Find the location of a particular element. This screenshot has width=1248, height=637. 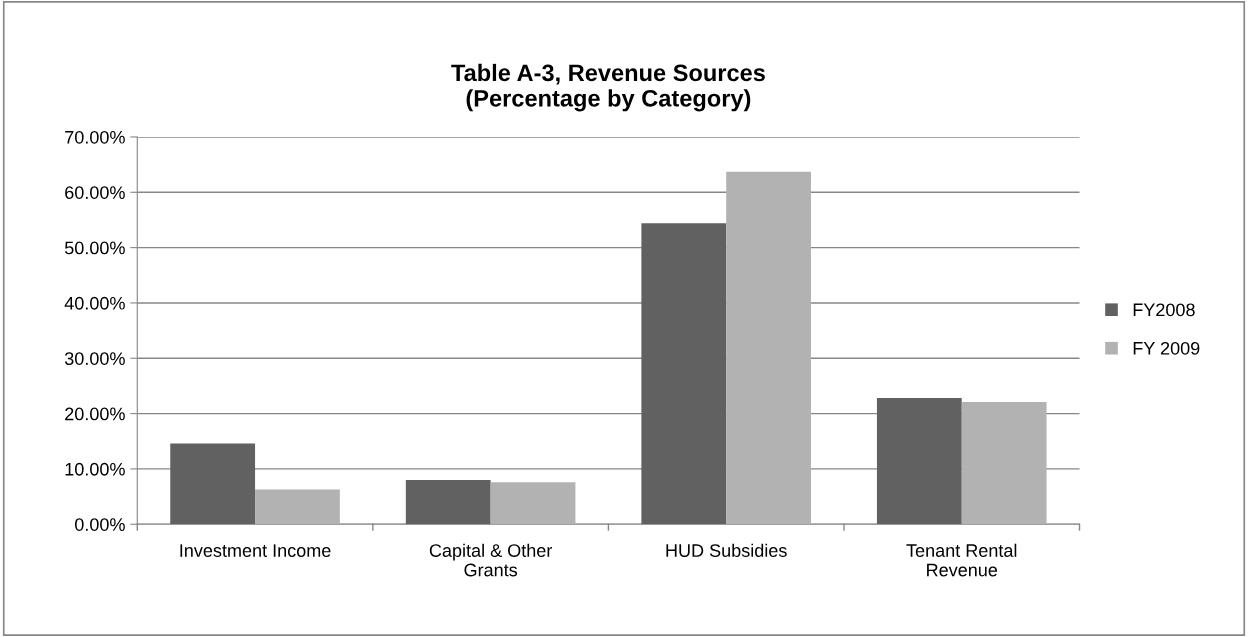

x-tick-label: Tenant Rental Revenue is located at coordinates (961, 560).